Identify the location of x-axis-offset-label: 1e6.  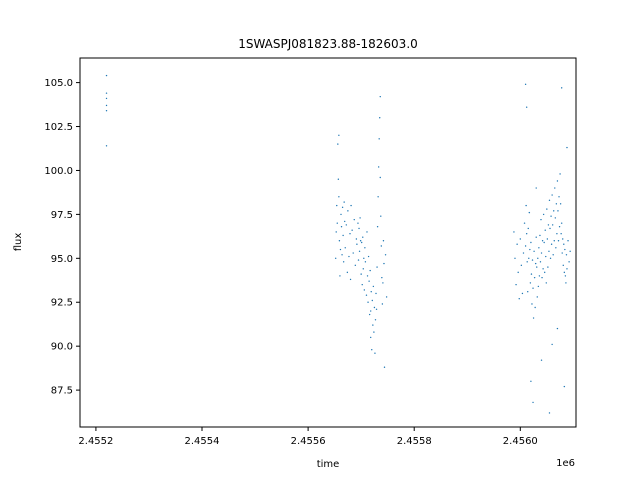
(565, 463).